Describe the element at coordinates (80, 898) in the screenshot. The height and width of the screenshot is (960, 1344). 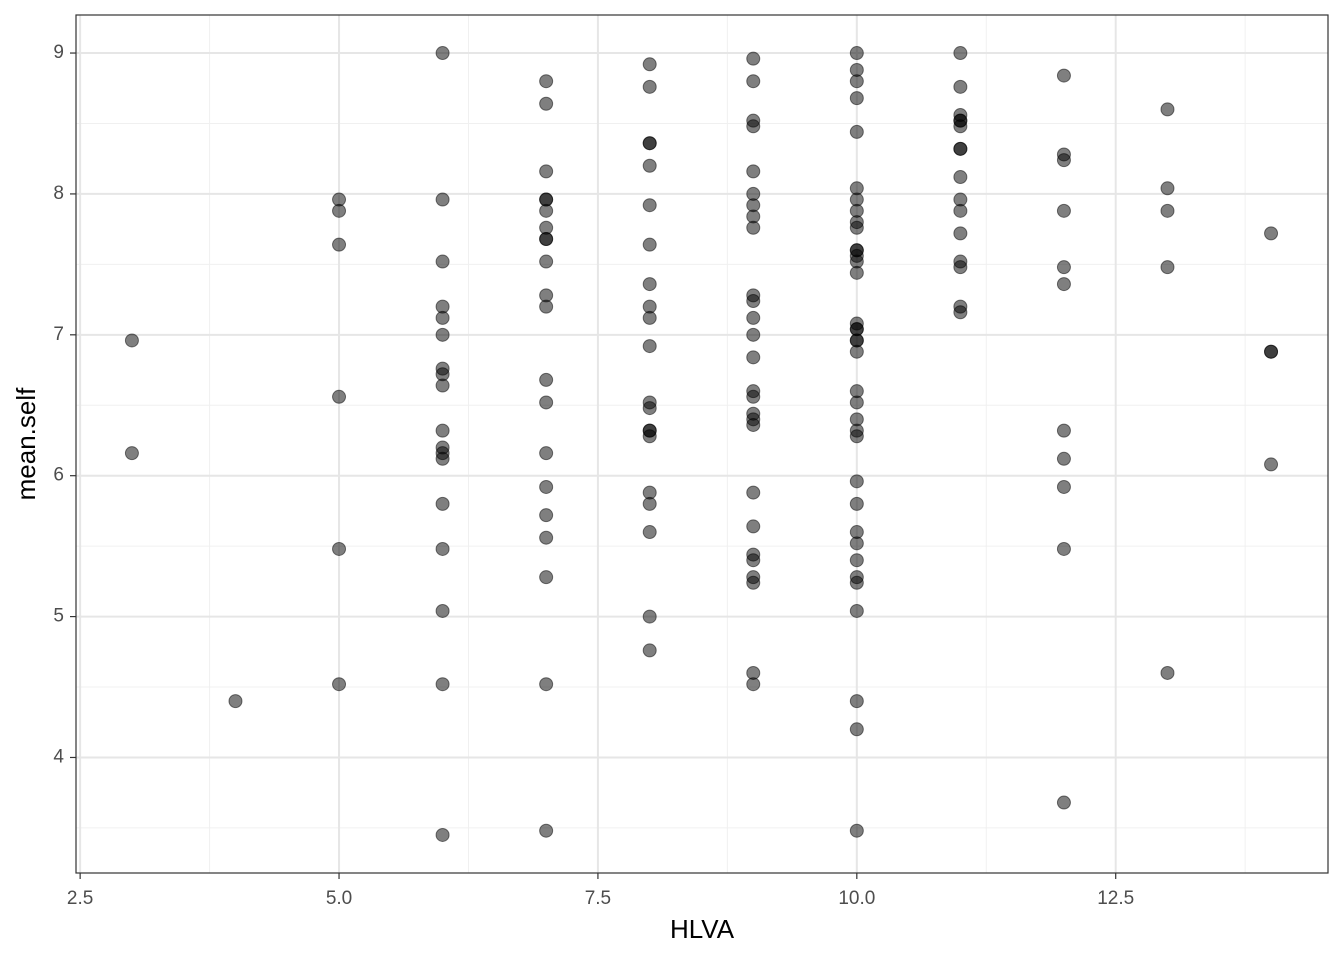
I see `x-tick-label: 2.5` at that location.